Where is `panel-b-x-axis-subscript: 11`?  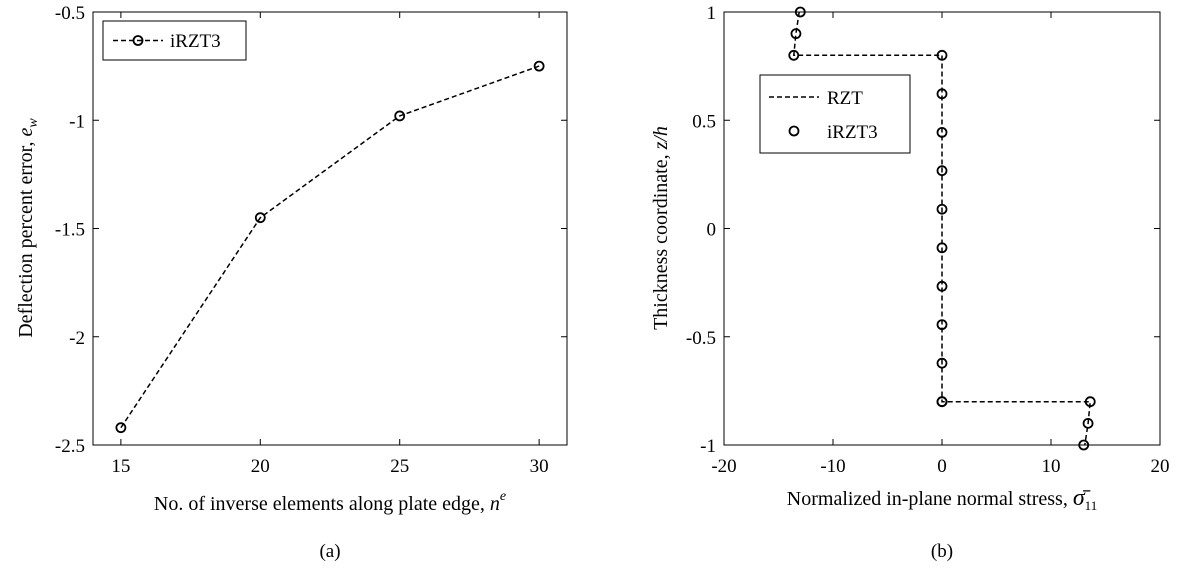
panel-b-x-axis-subscript: 11 is located at coordinates (1091, 505).